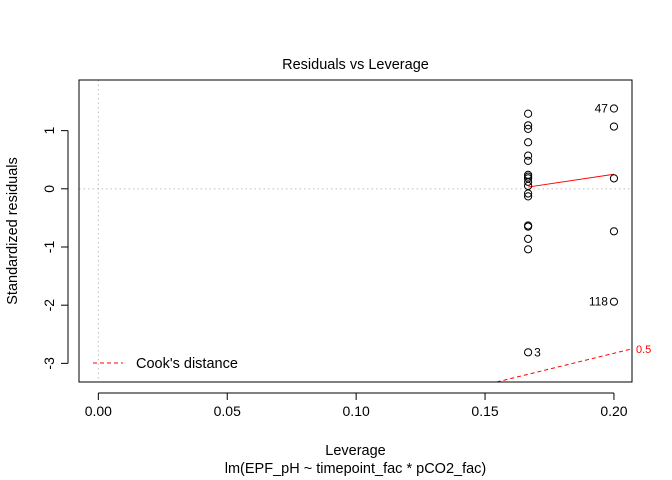 This screenshot has height=480, width=672. What do you see at coordinates (49, 189) in the screenshot?
I see `y-tick-label: 0` at bounding box center [49, 189].